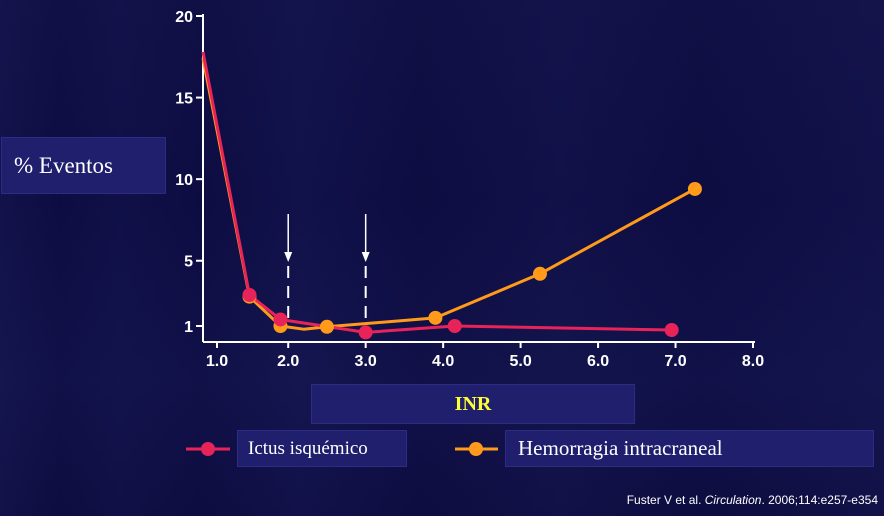 The image size is (884, 516). What do you see at coordinates (184, 180) in the screenshot?
I see `y-tick-label: 10` at bounding box center [184, 180].